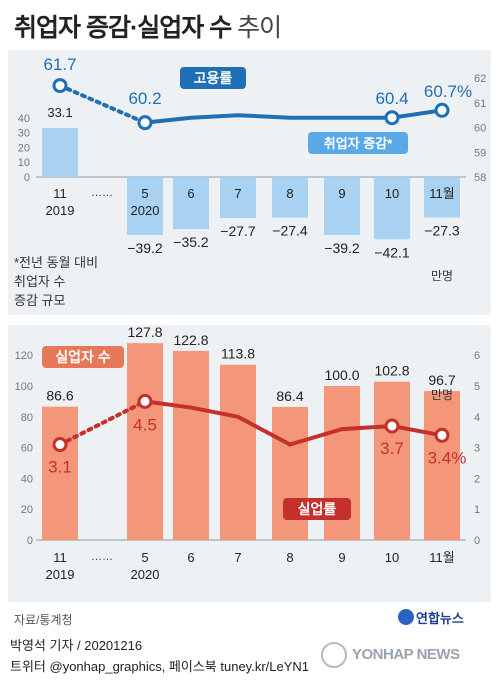 The image size is (499, 686). What do you see at coordinates (24, 387) in the screenshot?
I see `left-tick-label: 100` at bounding box center [24, 387].